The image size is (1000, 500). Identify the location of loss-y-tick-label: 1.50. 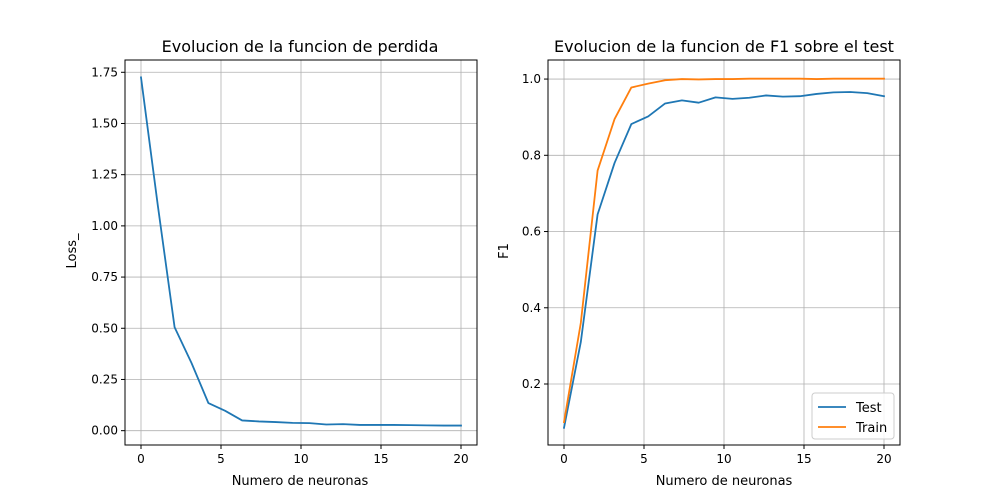
(104, 123).